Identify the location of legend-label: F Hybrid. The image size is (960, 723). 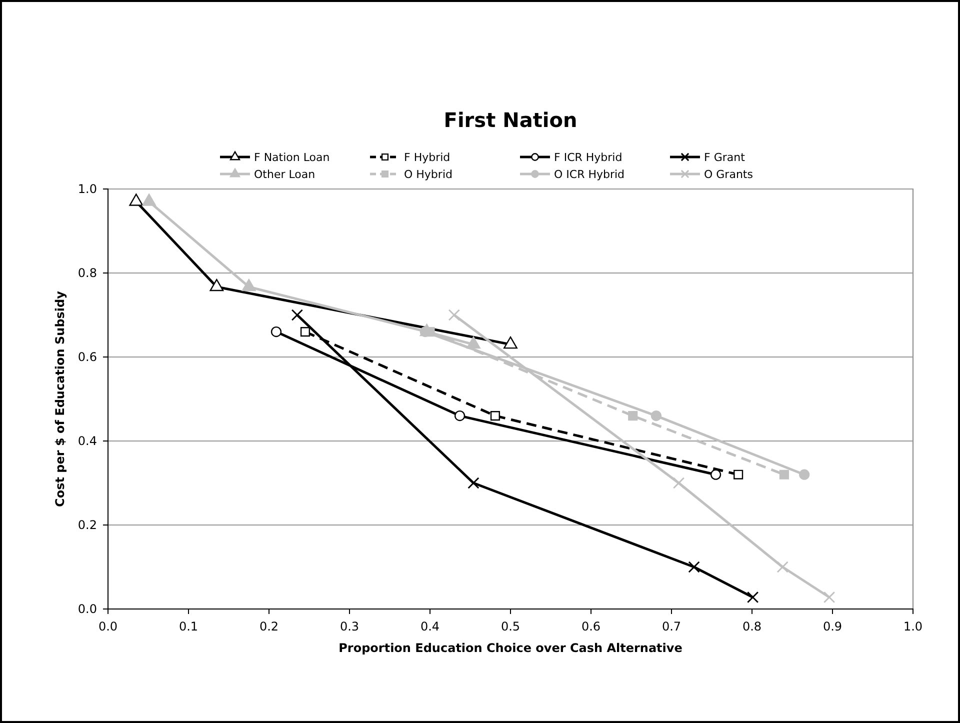
(427, 157).